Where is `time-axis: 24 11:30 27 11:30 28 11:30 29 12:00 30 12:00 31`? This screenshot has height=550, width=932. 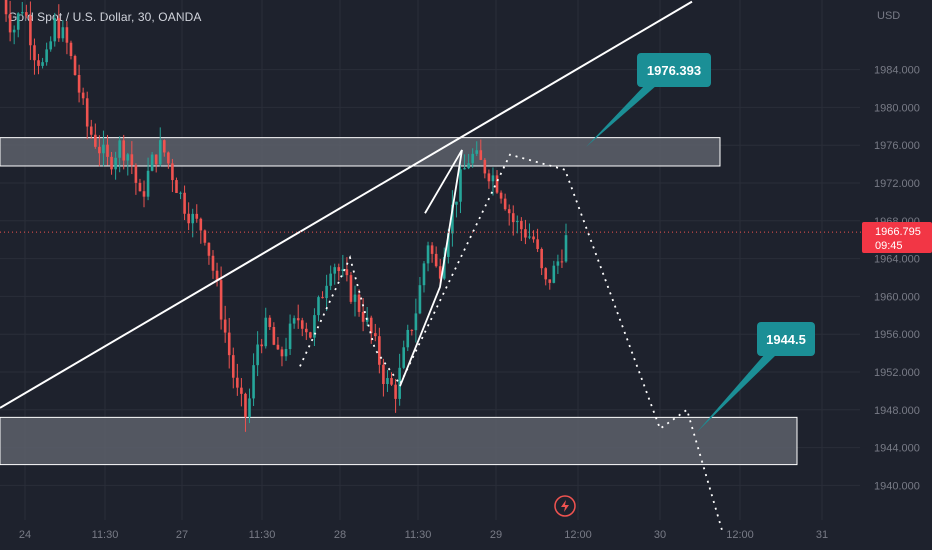
time-axis: 24 11:30 27 11:30 28 11:30 29 12:00 30 12:00 31 is located at coordinates (423, 535).